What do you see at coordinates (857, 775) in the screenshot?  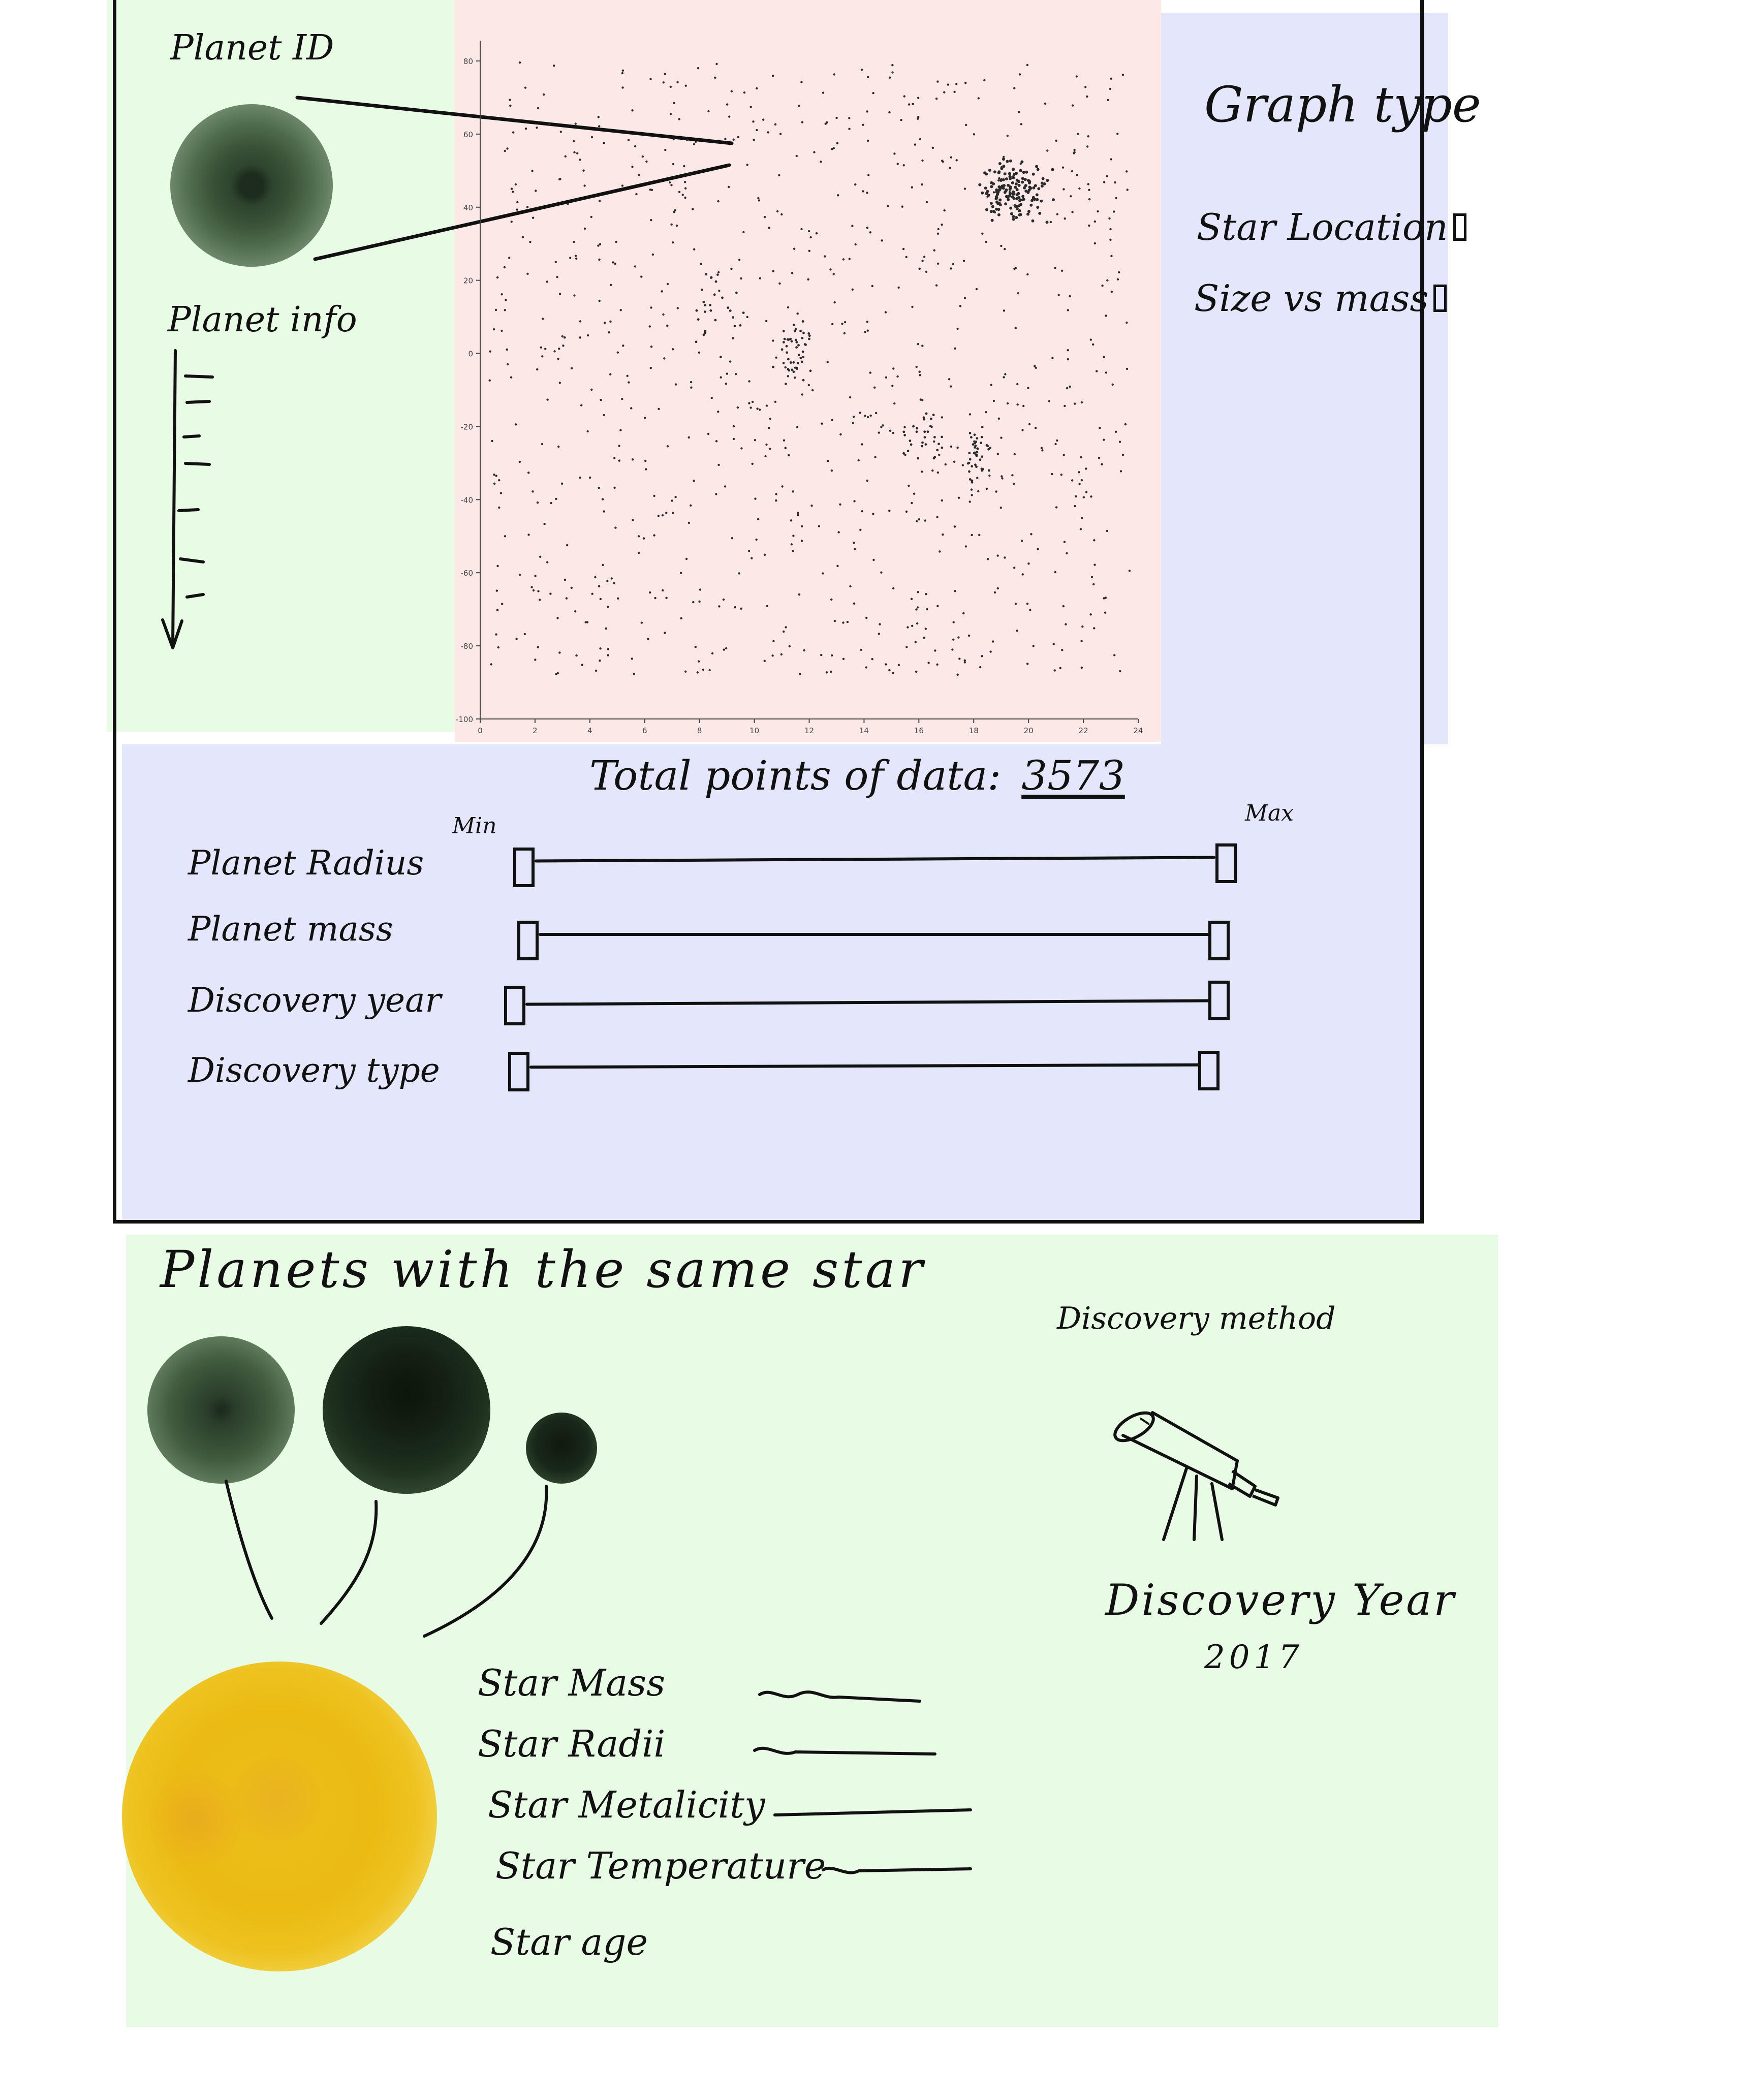 I see `total-points: Total points of data: 3573` at bounding box center [857, 775].